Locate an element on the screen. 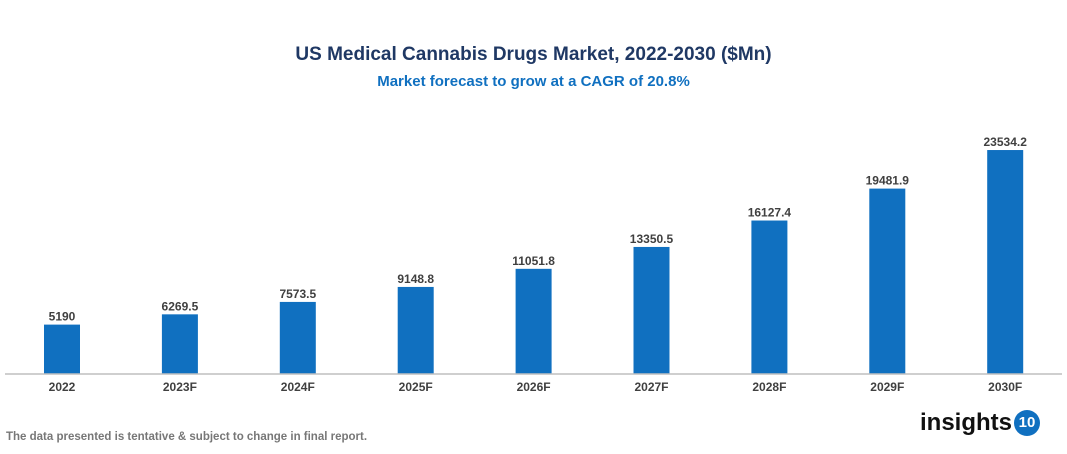  x-tick-label: 2030F is located at coordinates (1005, 387).